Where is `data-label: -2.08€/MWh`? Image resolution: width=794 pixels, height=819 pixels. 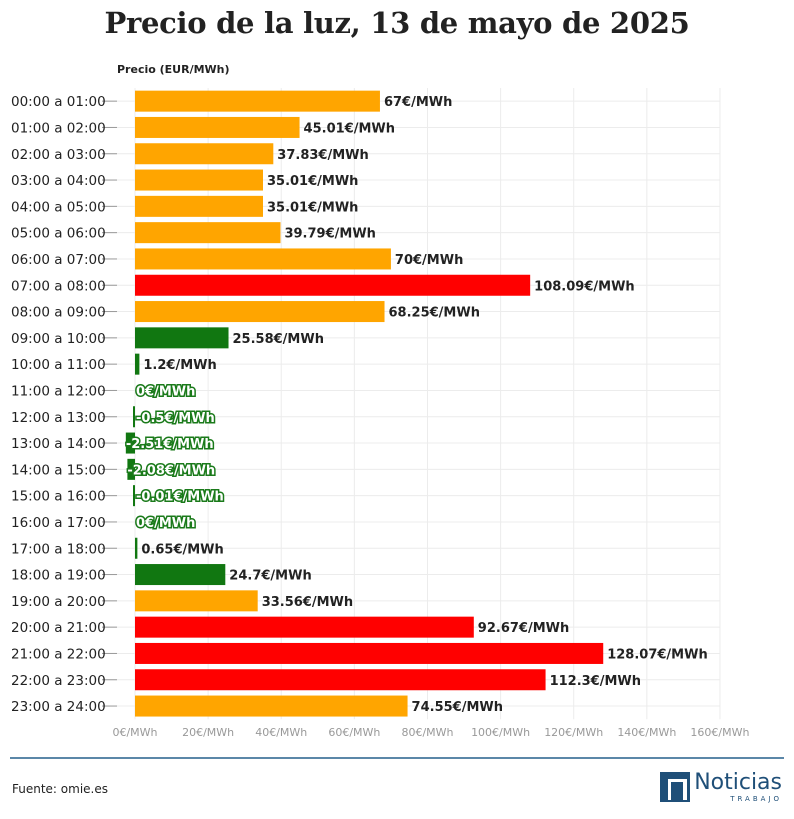 data-label: -2.08€/MWh is located at coordinates (171, 470).